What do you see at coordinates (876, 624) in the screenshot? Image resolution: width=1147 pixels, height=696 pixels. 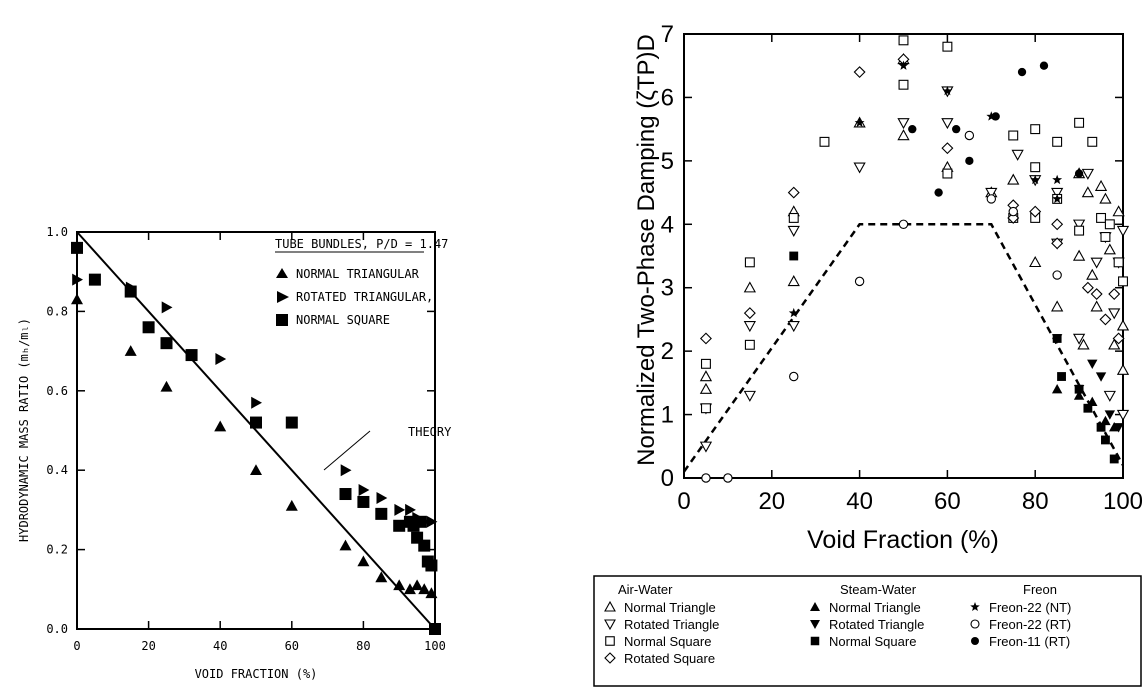 I see `legend-label-steam-water-rotated-triangle: Rotated Triangle` at bounding box center [876, 624].